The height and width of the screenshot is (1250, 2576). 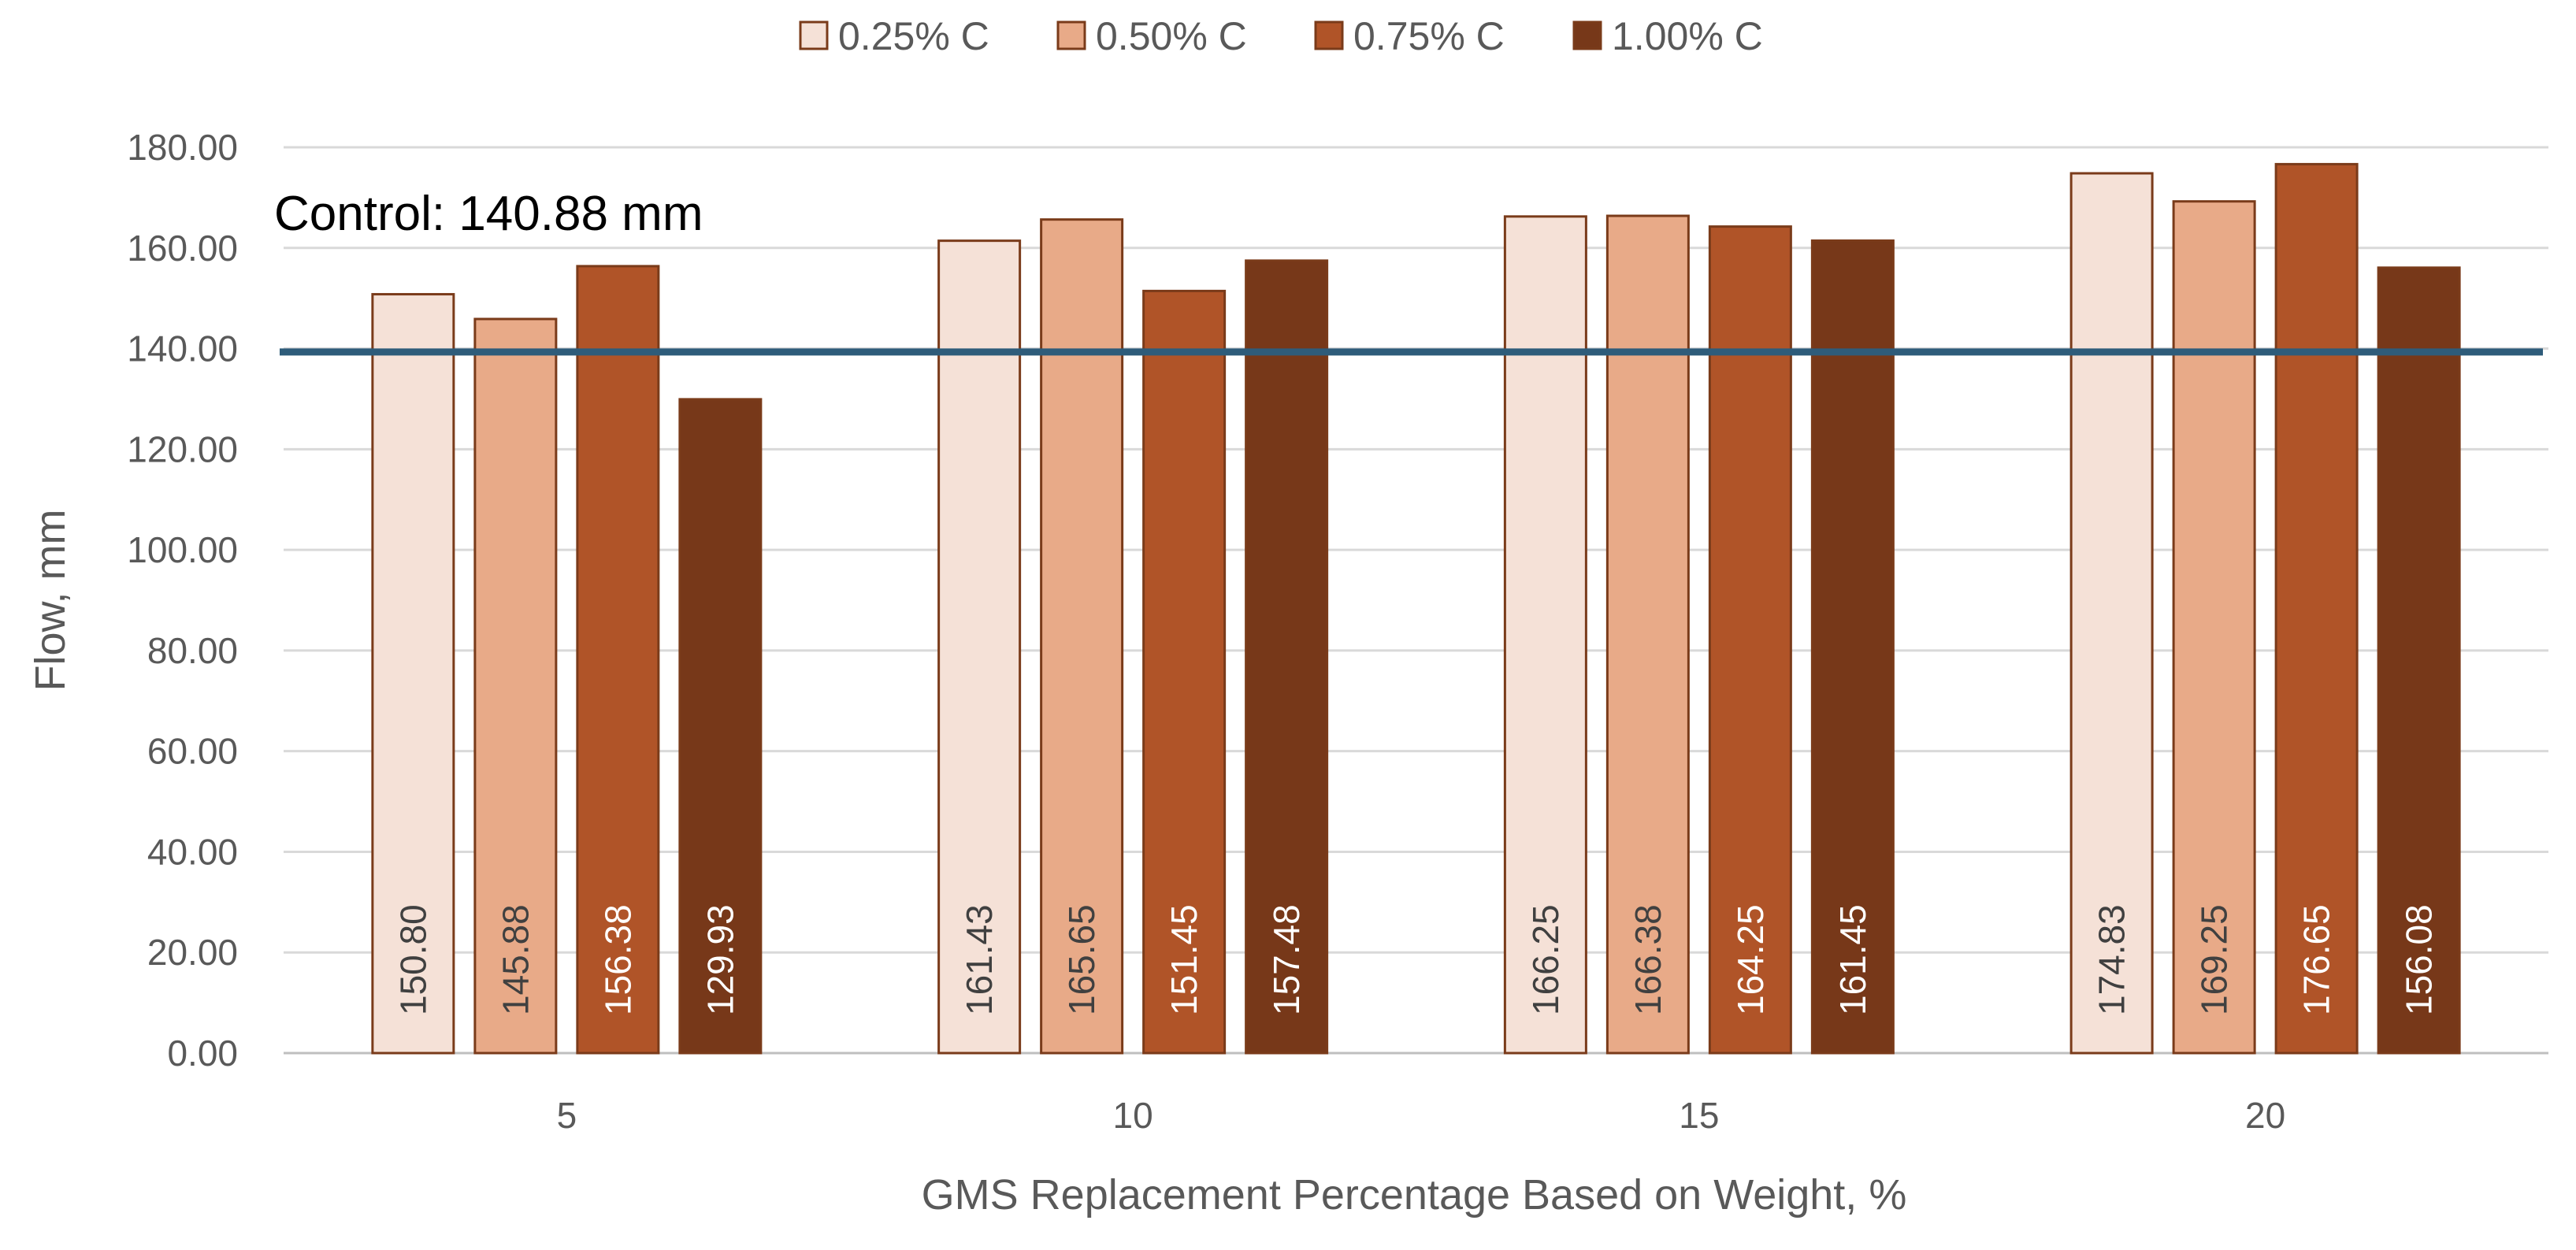 What do you see at coordinates (192, 851) in the screenshot?
I see `y-tick-label: 40.00` at bounding box center [192, 851].